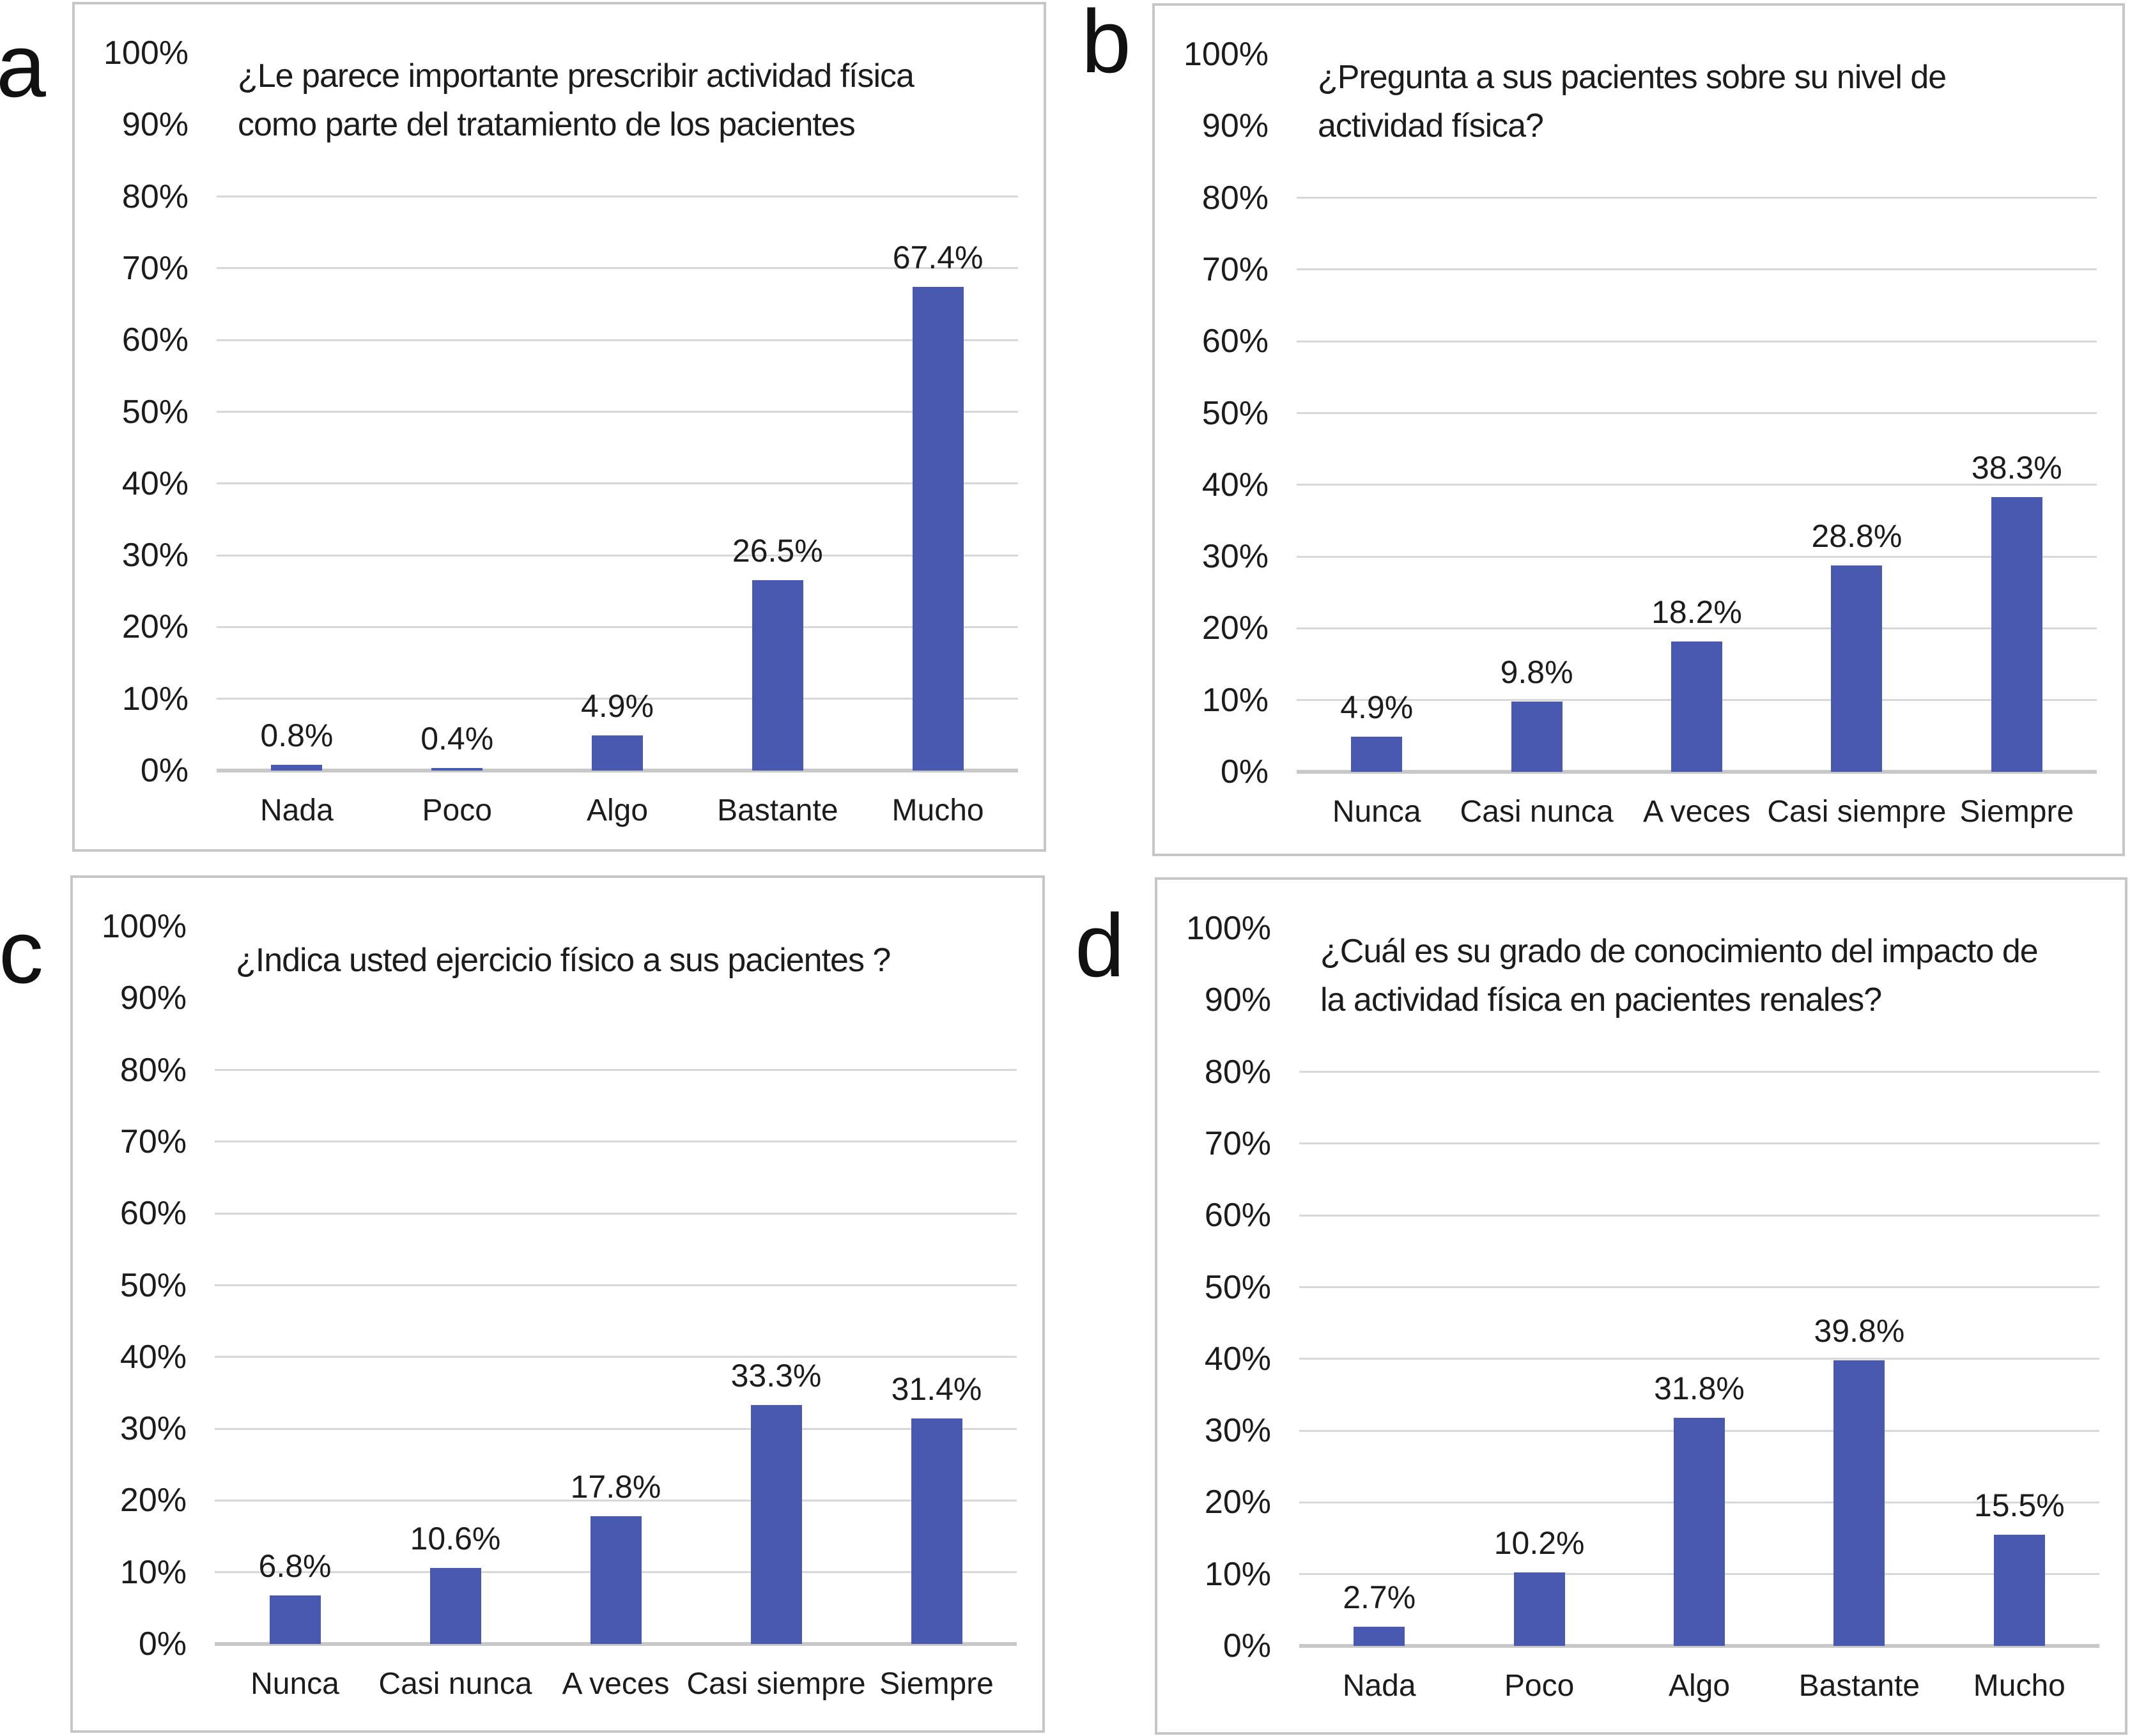 This screenshot has width=2130, height=1736. What do you see at coordinates (23, 65) in the screenshot?
I see `panel-letter-a: a` at bounding box center [23, 65].